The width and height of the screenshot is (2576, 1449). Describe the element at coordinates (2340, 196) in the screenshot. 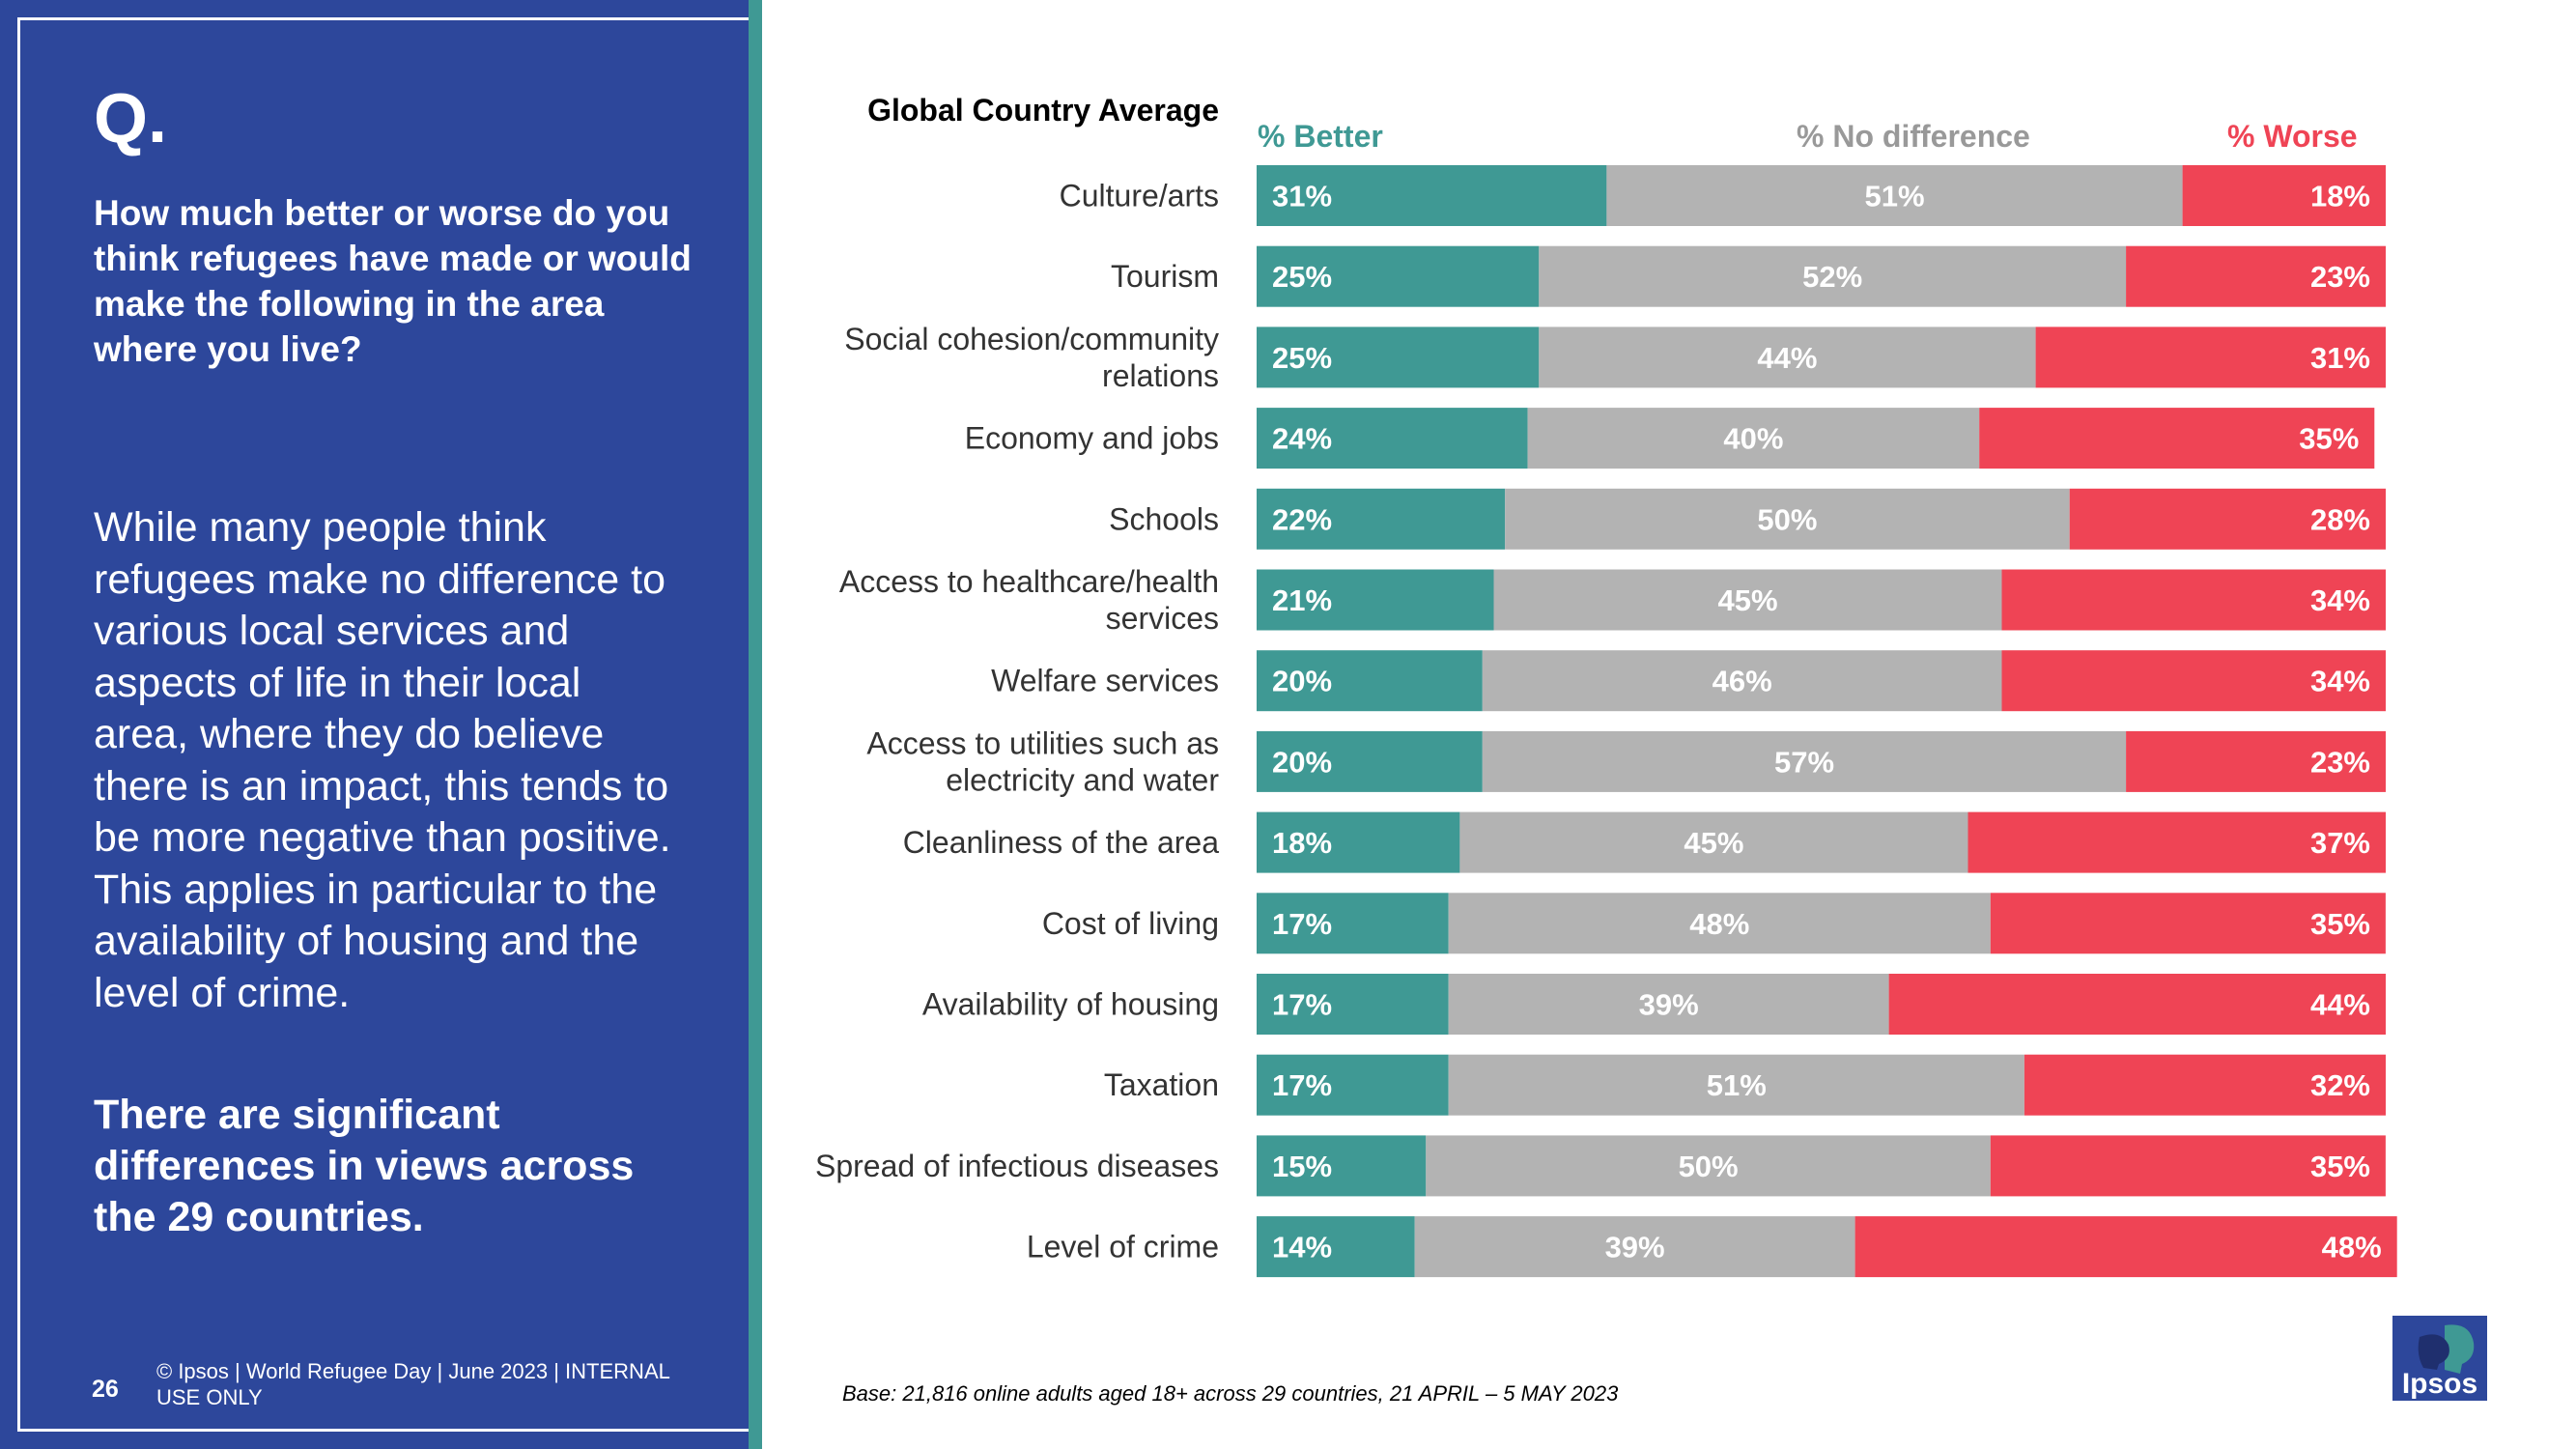

I see `data-label-worse: 18%` at that location.